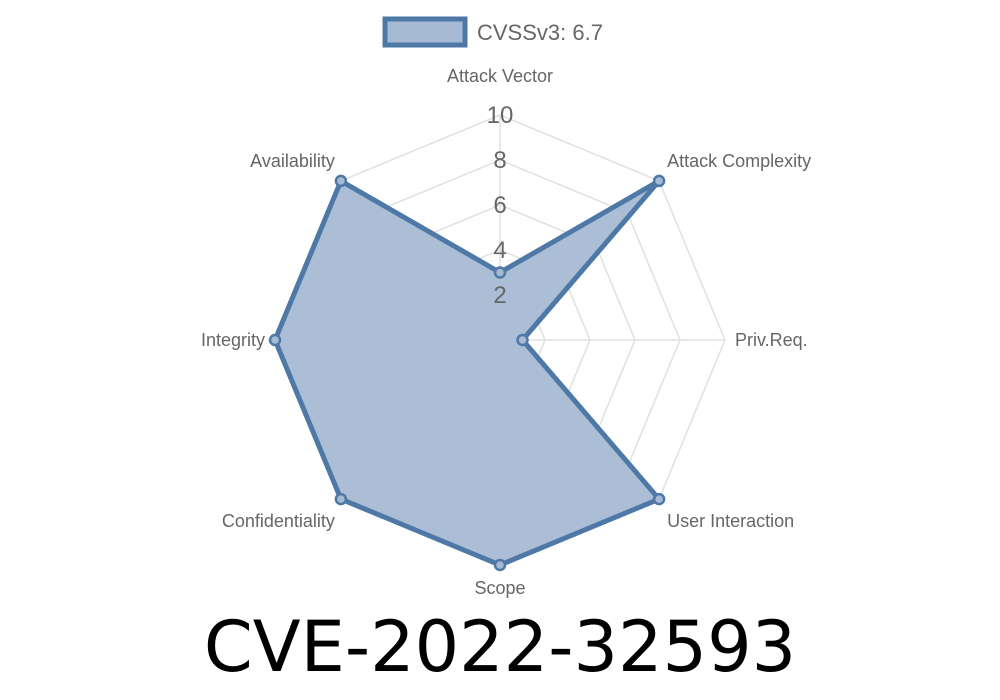  I want to click on tick-labels: 2 4 6 8 10, so click(500, 205).